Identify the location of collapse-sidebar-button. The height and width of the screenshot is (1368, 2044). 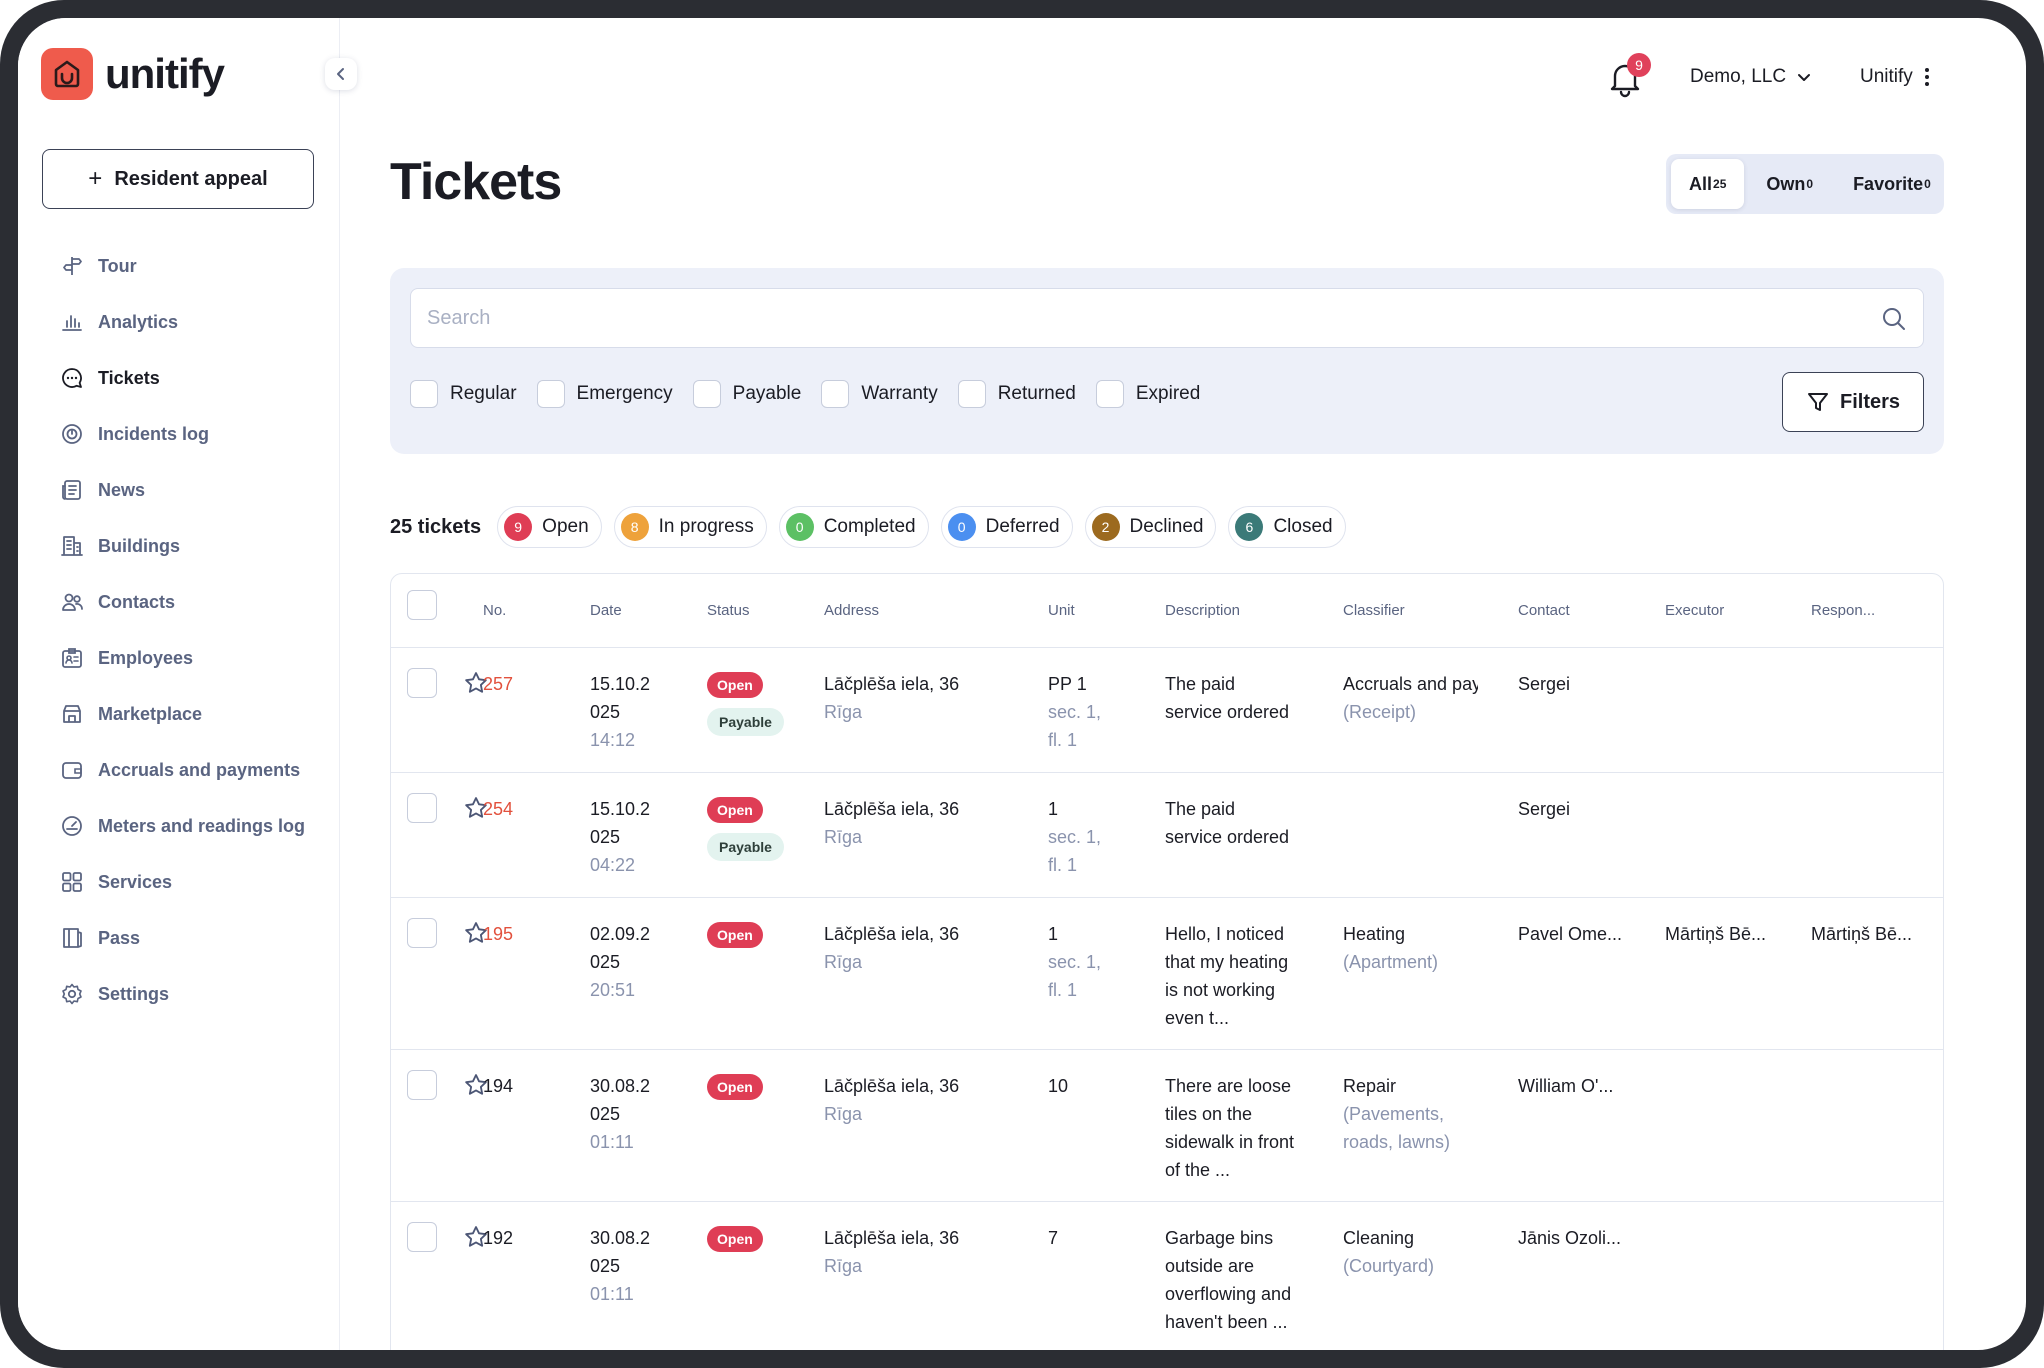
(341, 74).